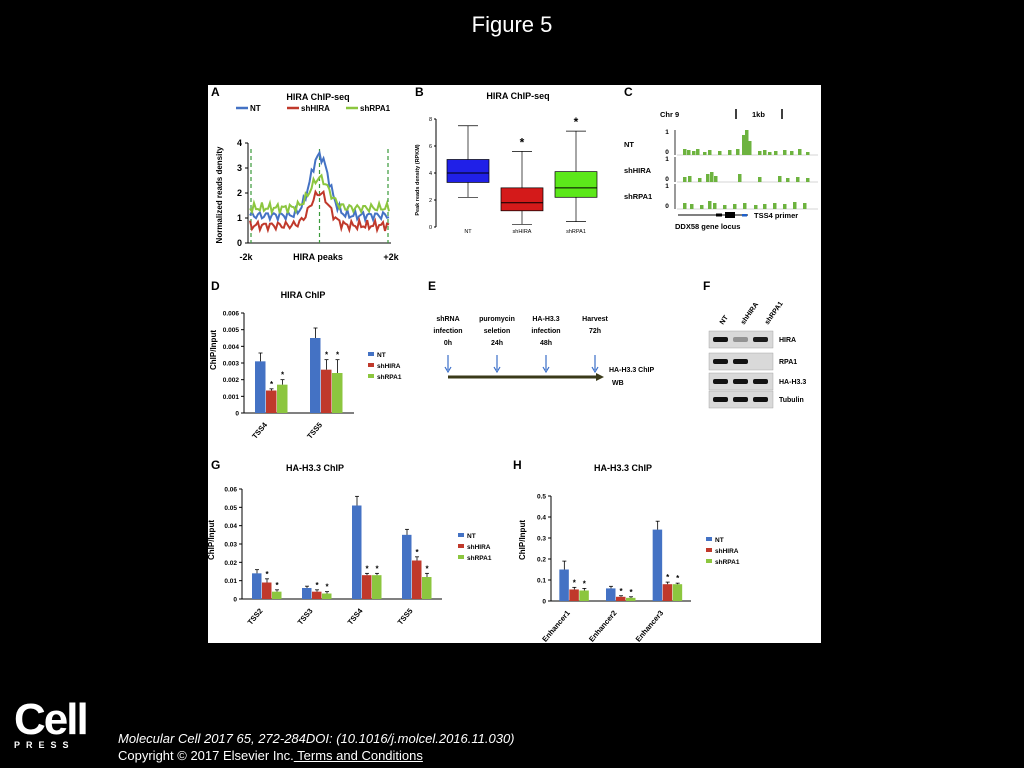 The image size is (1024, 768). I want to click on gene-exon, so click(730, 215).